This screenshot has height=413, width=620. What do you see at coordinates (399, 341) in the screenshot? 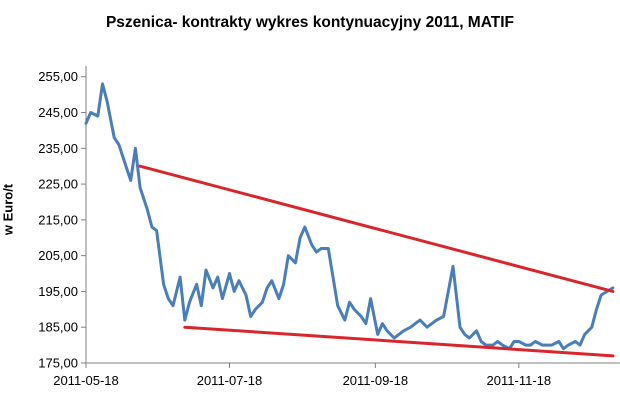
I see `lower-trendline` at bounding box center [399, 341].